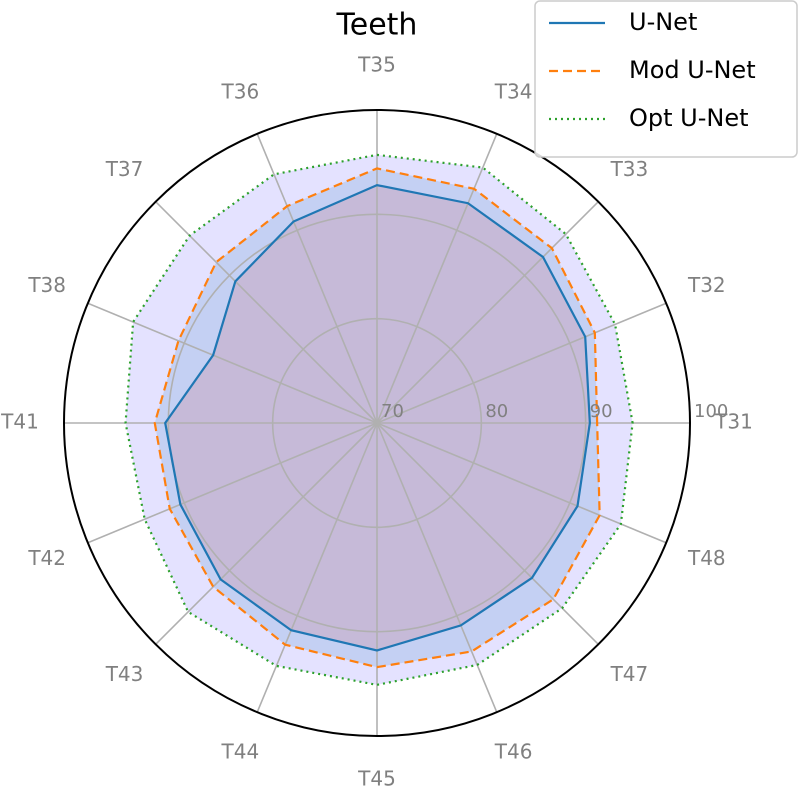 Image resolution: width=800 pixels, height=794 pixels. What do you see at coordinates (46, 285) in the screenshot?
I see `category-label: T38` at bounding box center [46, 285].